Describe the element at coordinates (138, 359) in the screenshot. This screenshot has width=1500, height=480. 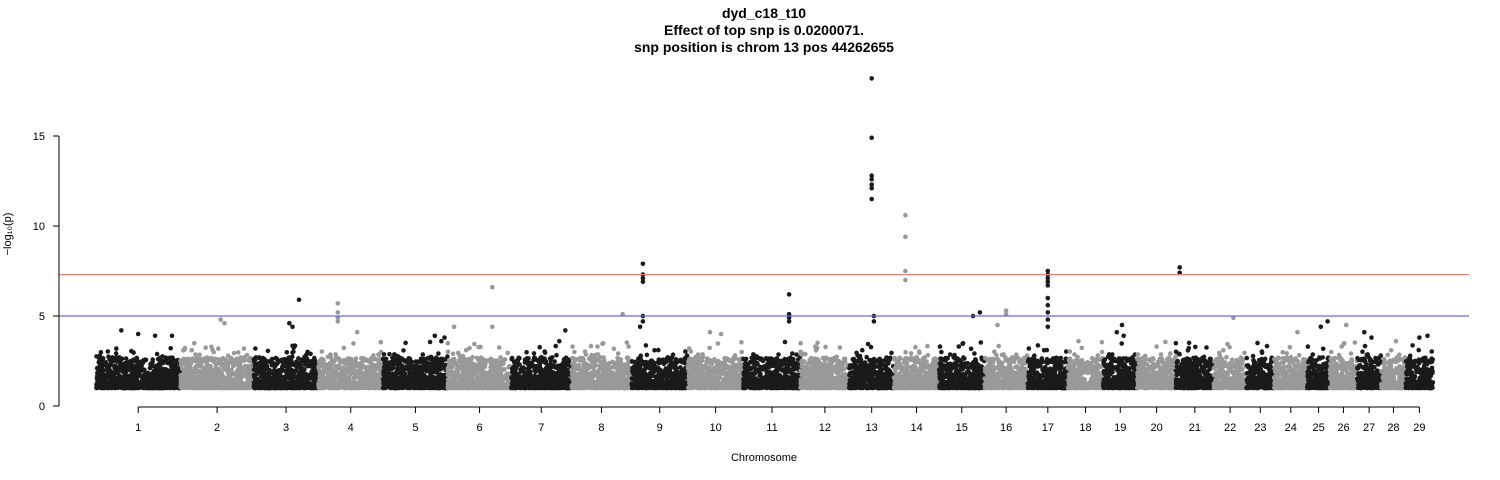
I see `chromosome-1-points` at that location.